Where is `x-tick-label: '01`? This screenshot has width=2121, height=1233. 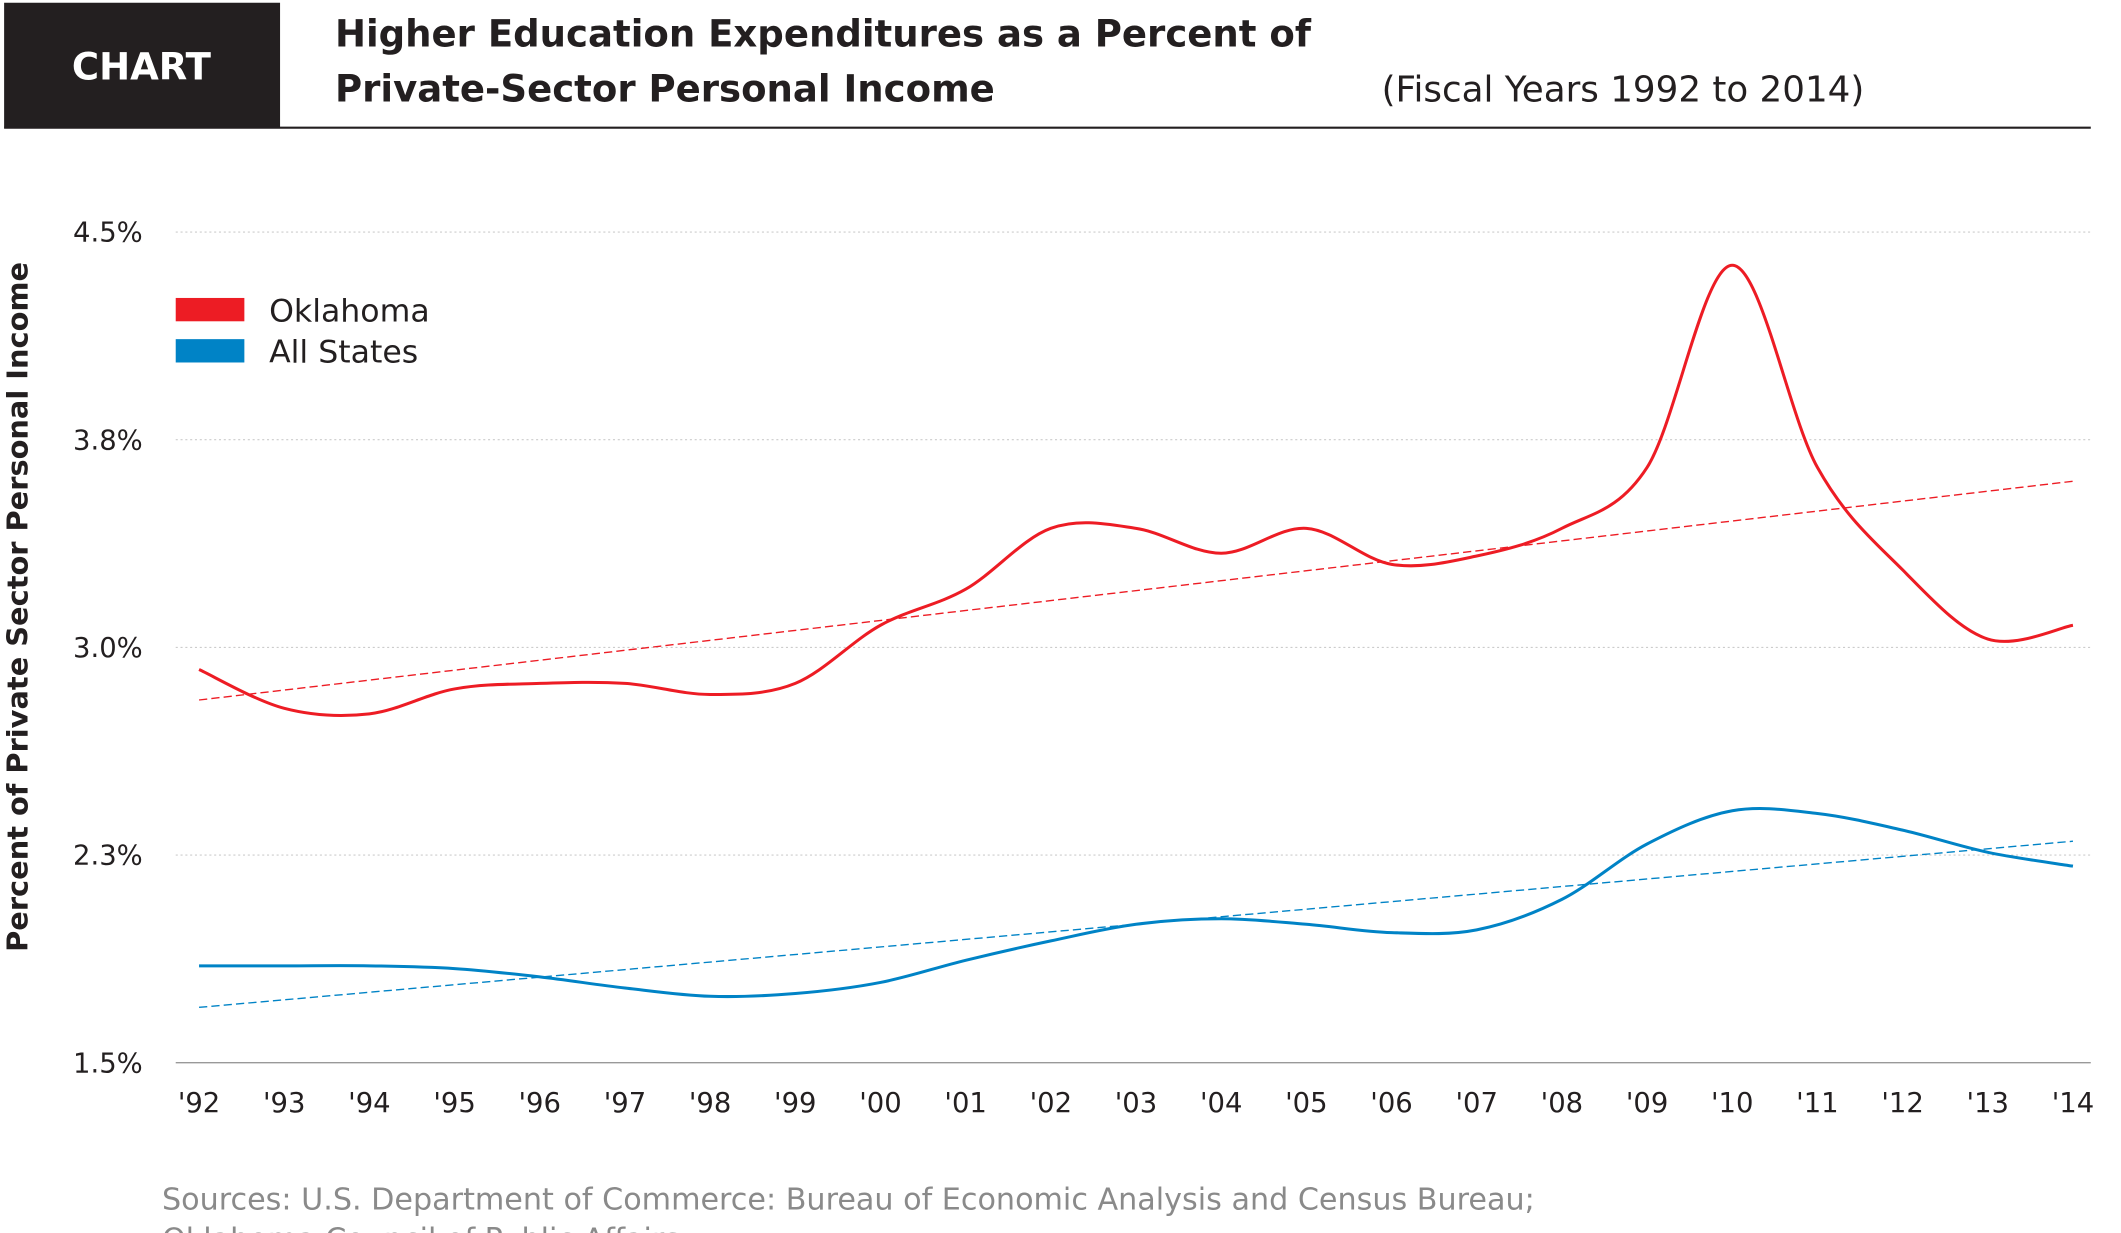 x-tick-label: '01 is located at coordinates (965, 1103).